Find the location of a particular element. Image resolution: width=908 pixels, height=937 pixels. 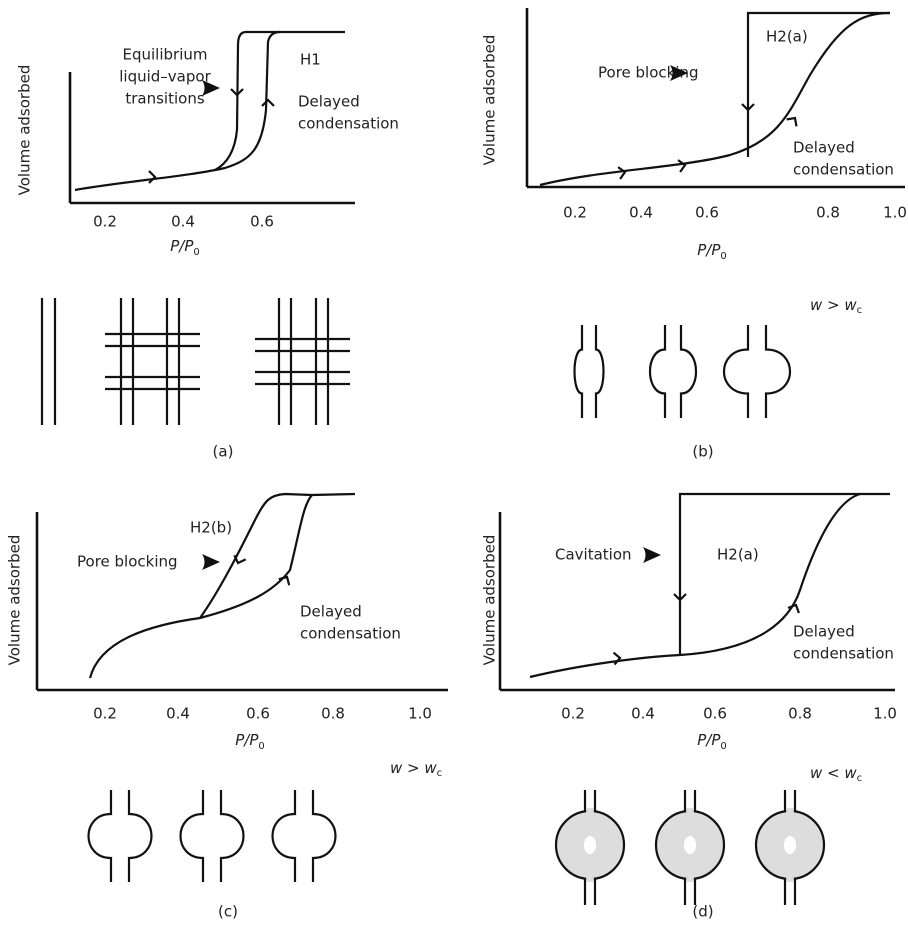

isotherm-b is located at coordinates (715, 99).